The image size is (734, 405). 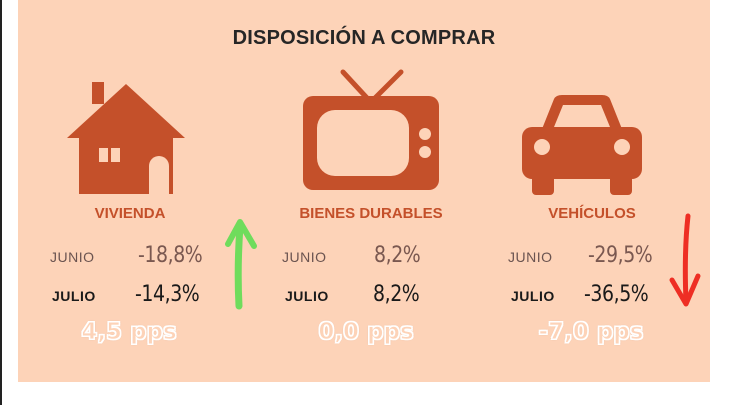 I want to click on june-value-vehiculos: -29,5%, so click(x=620, y=255).